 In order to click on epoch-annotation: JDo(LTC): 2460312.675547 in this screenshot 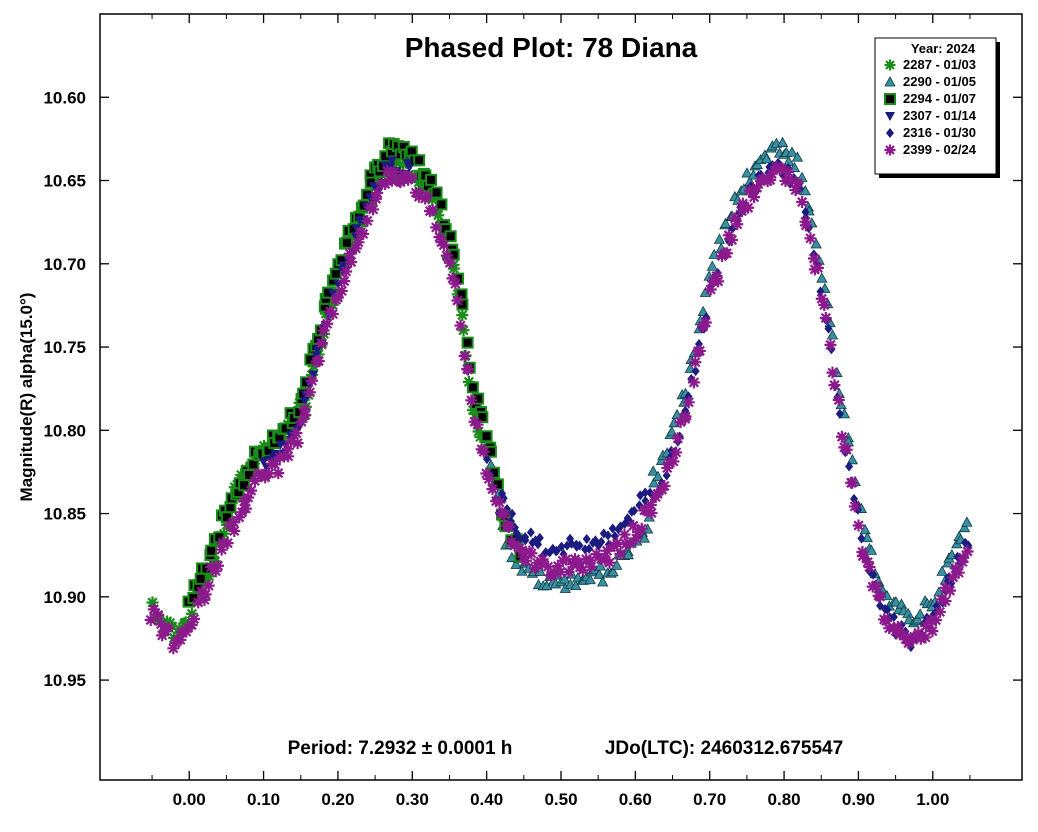, I will do `click(724, 748)`.